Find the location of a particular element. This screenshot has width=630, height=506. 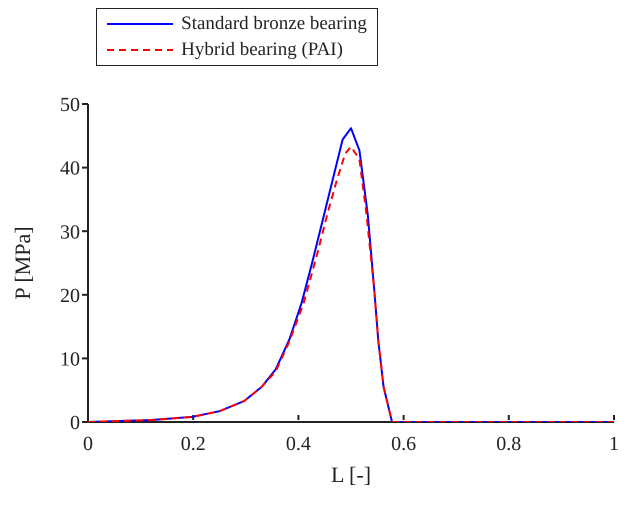

x-tick-label: 0.4 is located at coordinates (298, 444).